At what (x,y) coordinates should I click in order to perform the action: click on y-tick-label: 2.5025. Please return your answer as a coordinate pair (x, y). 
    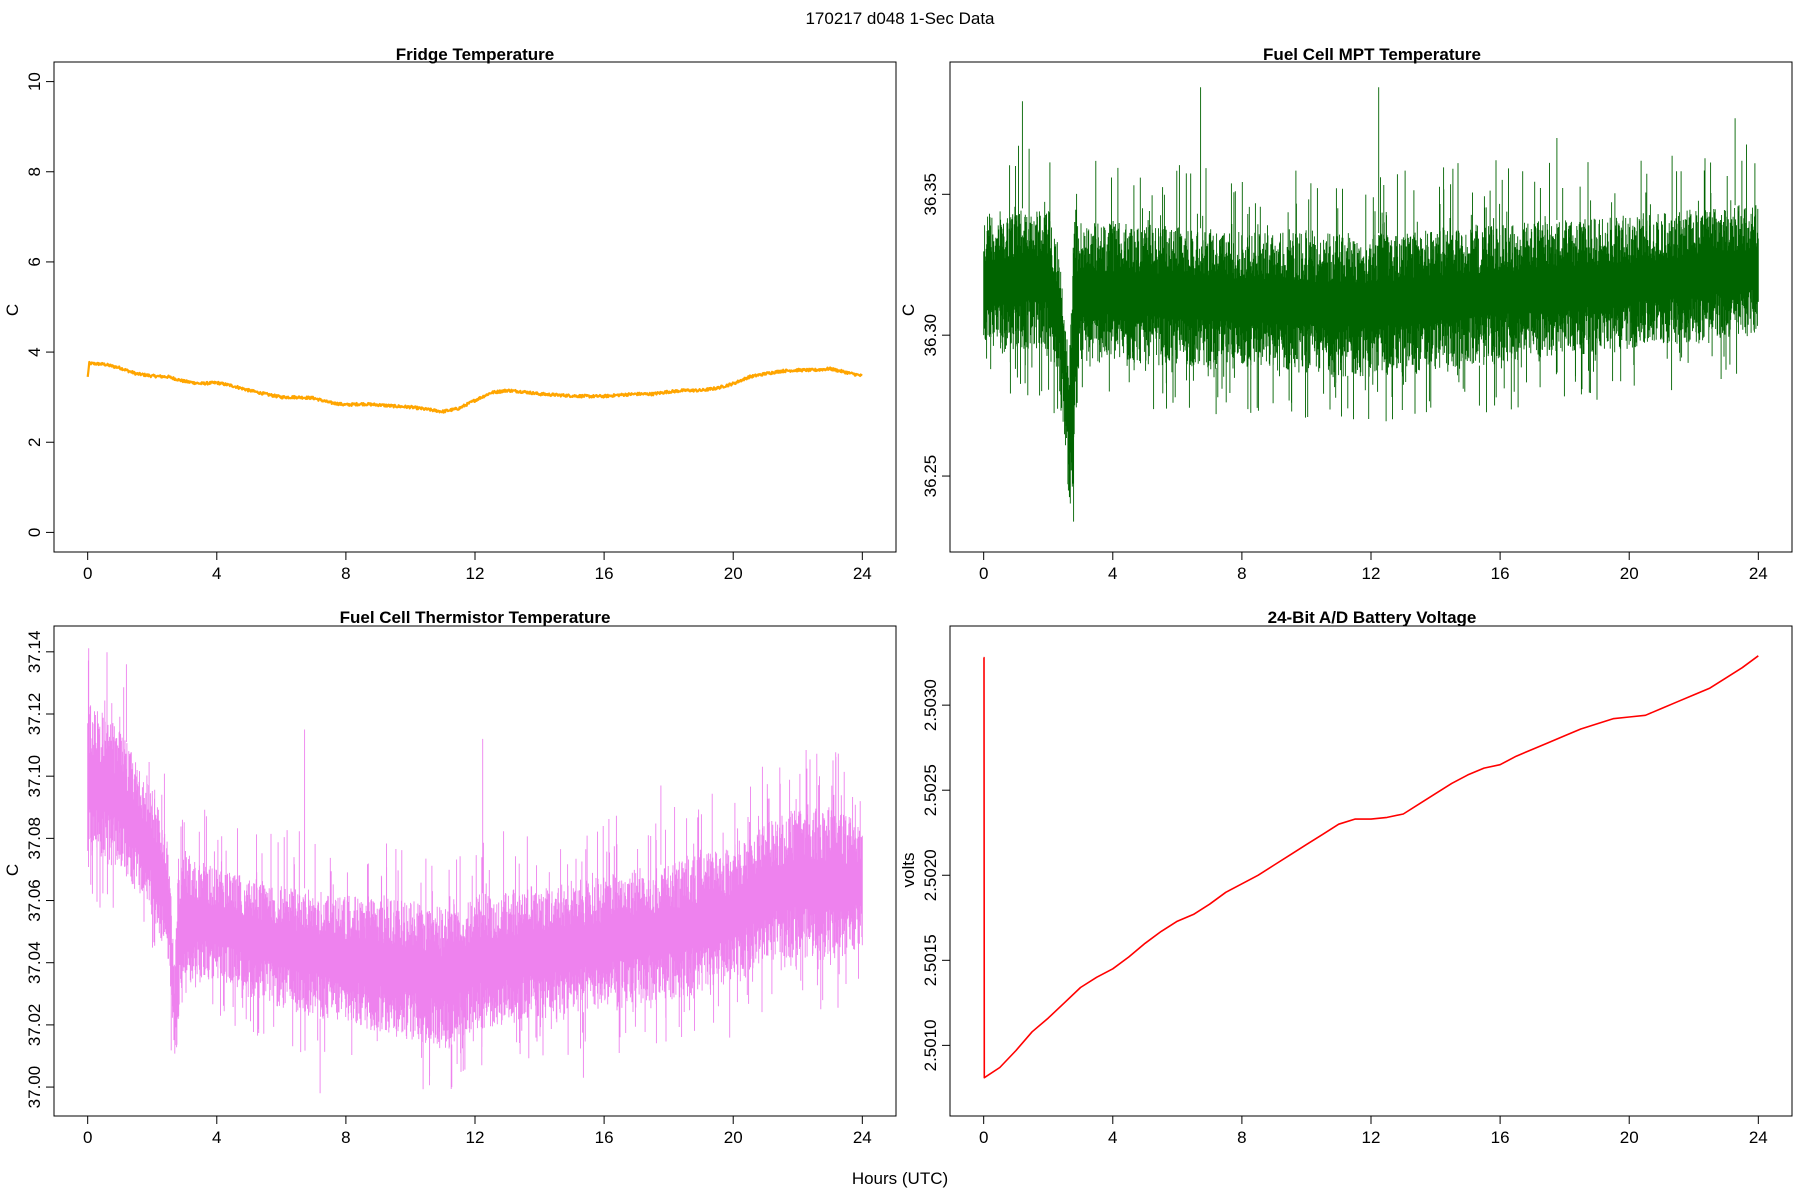
    Looking at the image, I should click on (930, 790).